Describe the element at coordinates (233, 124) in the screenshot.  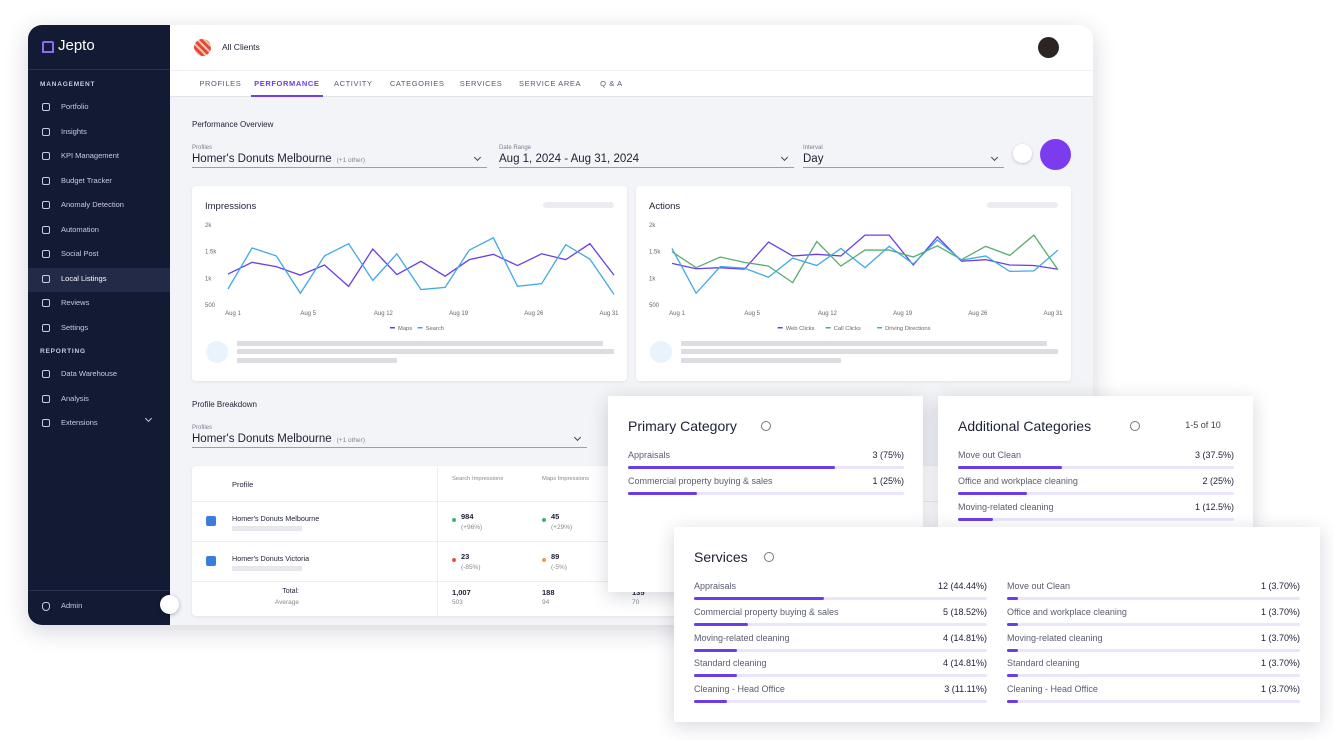
I see `section-title: Performance Overview` at that location.